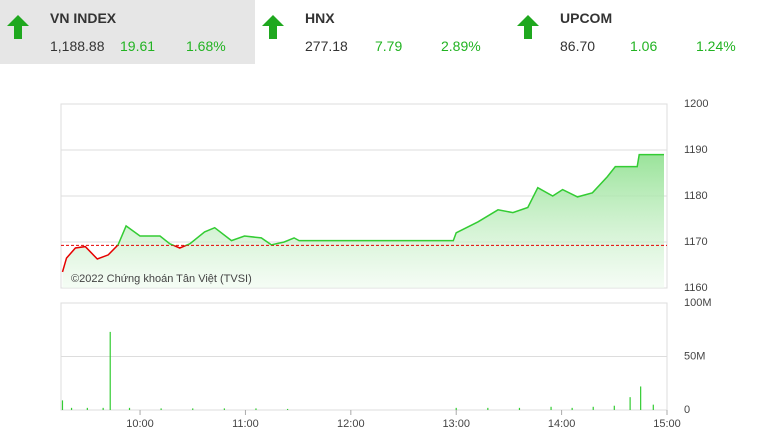 Image resolution: width=766 pixels, height=444 pixels. What do you see at coordinates (245, 424) in the screenshot?
I see `x-tick-label: 11:00` at bounding box center [245, 424].